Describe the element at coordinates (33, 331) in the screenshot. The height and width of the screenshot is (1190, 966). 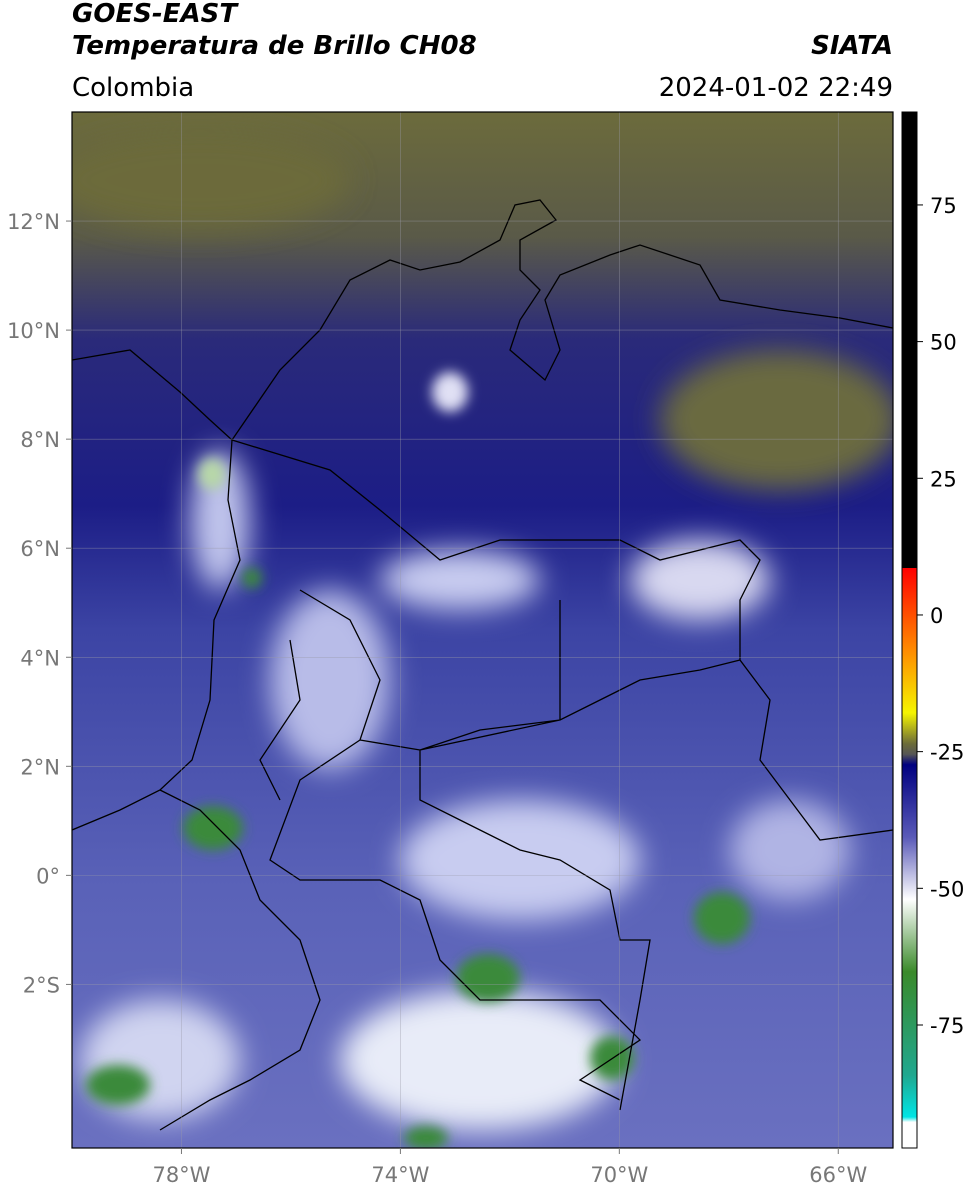
I see `y-tick-label: 10°N` at that location.